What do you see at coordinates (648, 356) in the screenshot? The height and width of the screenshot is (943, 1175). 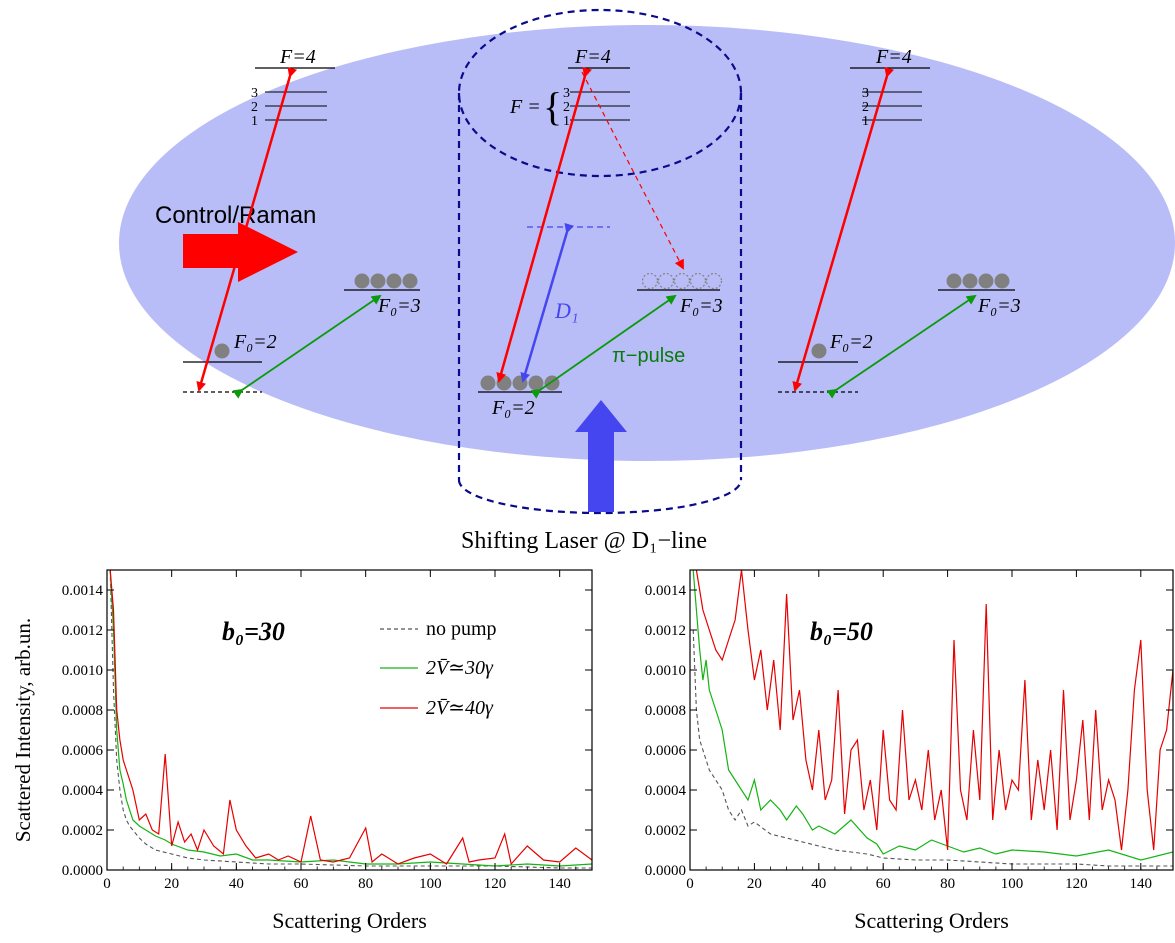 I see `pi-pulse-label: π−pulse` at bounding box center [648, 356].